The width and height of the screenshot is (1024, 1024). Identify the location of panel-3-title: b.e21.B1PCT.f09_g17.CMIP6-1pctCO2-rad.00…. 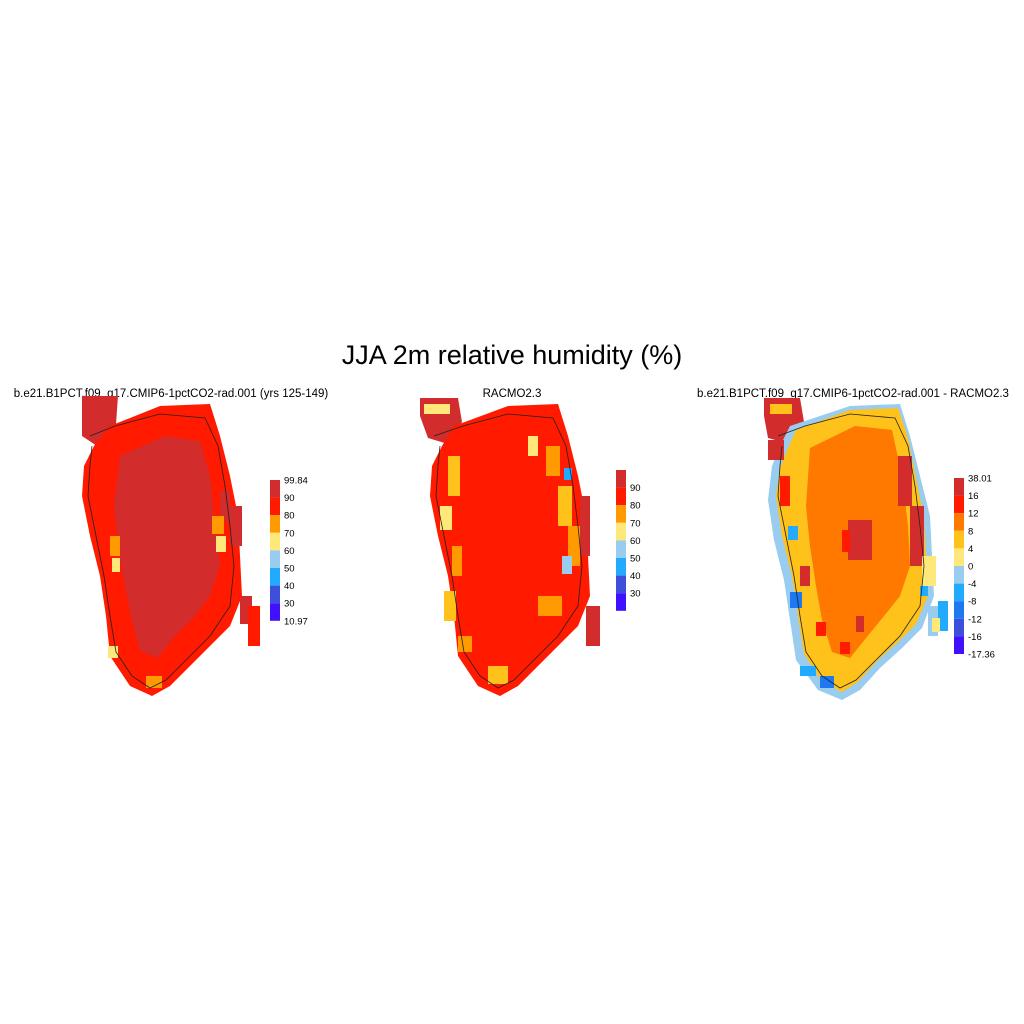
(853, 394).